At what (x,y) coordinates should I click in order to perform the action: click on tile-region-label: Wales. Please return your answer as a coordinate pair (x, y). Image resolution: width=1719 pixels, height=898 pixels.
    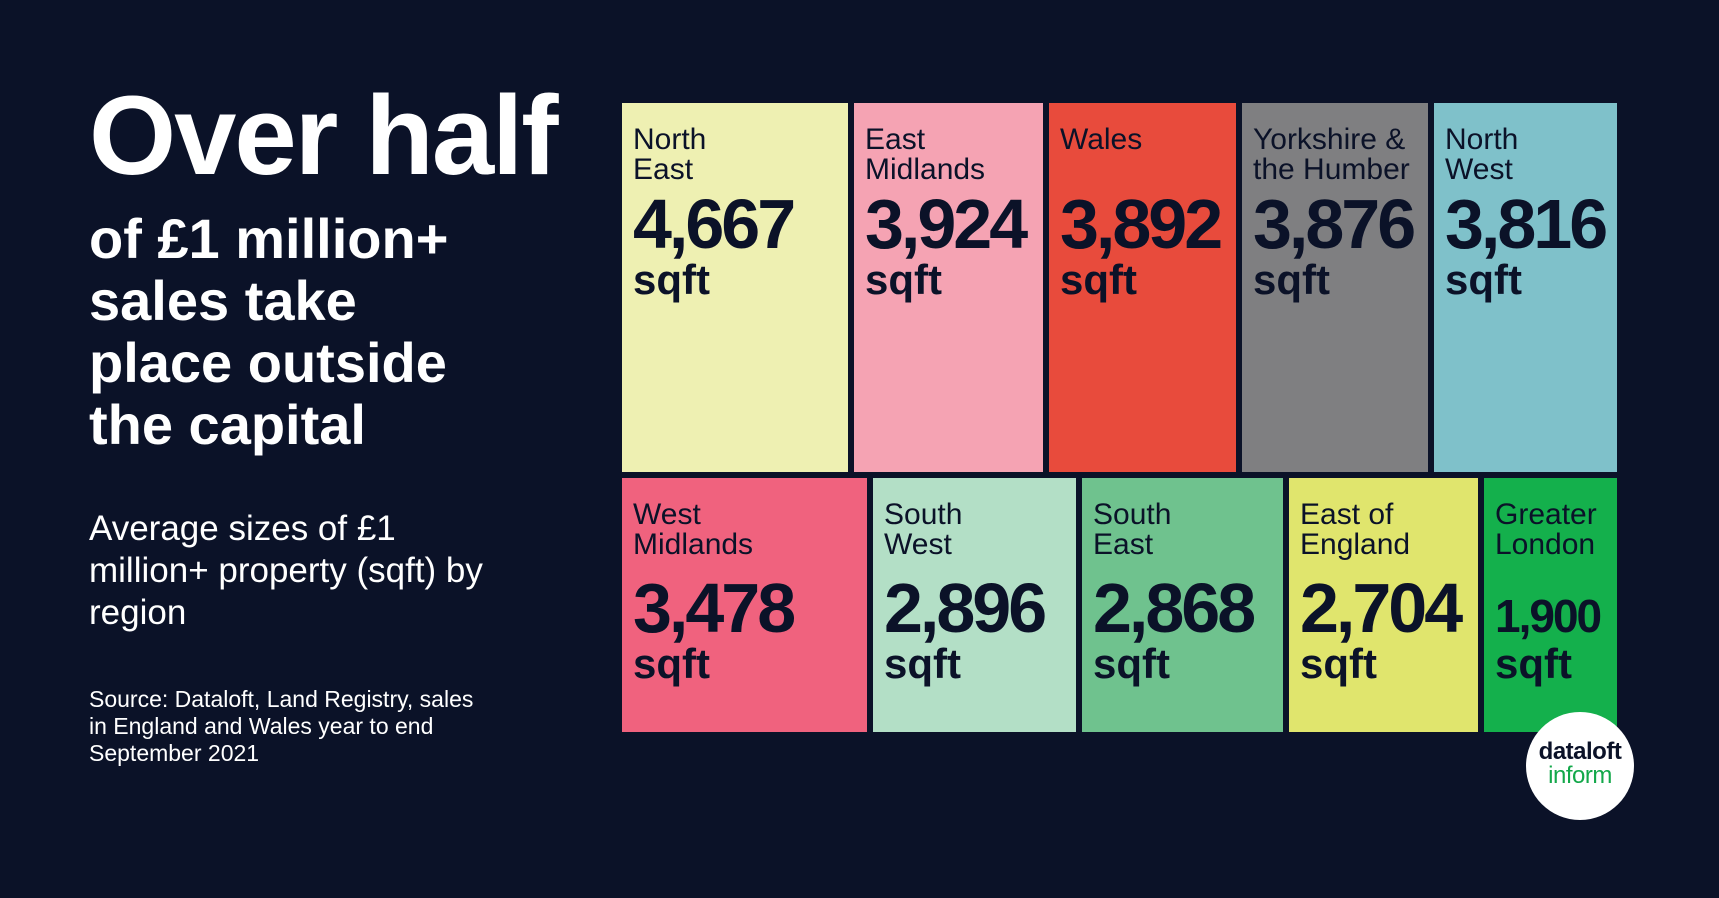
    Looking at the image, I should click on (1101, 140).